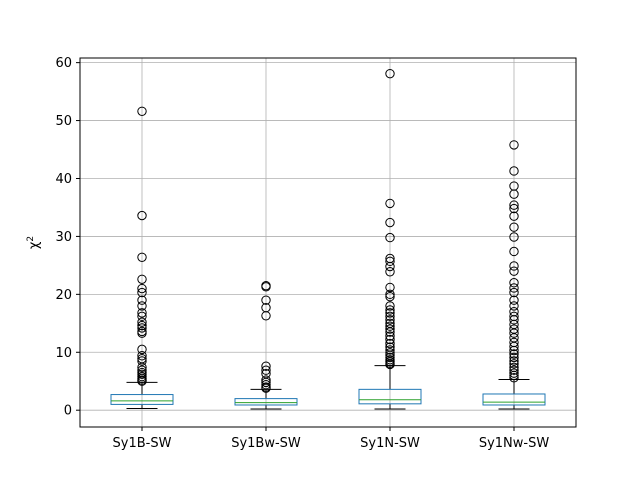 The image size is (640, 480). What do you see at coordinates (63, 121) in the screenshot?
I see `y-tick-label: 50` at bounding box center [63, 121].